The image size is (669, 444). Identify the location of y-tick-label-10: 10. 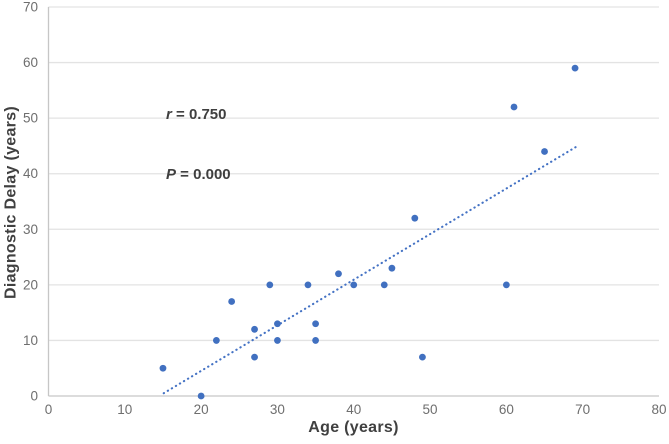
(30, 340).